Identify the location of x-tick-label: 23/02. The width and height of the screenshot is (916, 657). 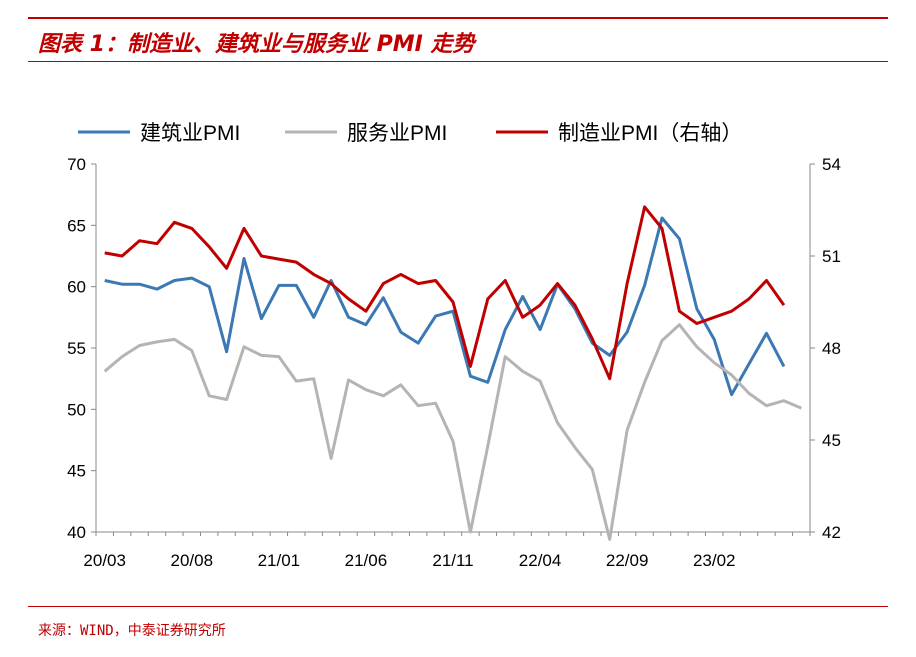
(714, 560).